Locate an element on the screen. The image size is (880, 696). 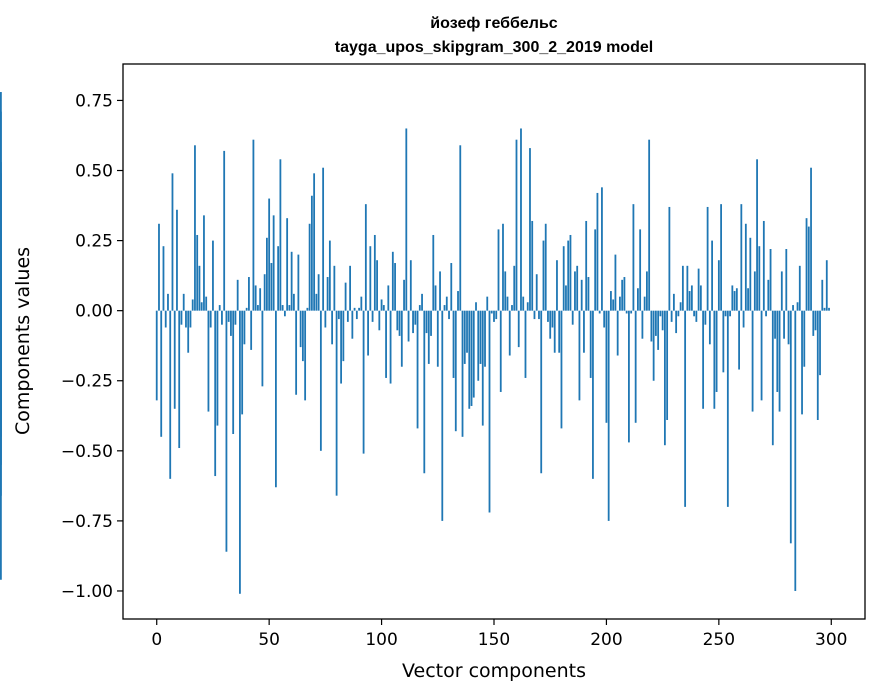
x-axis-label: Vector components is located at coordinates (494, 671).